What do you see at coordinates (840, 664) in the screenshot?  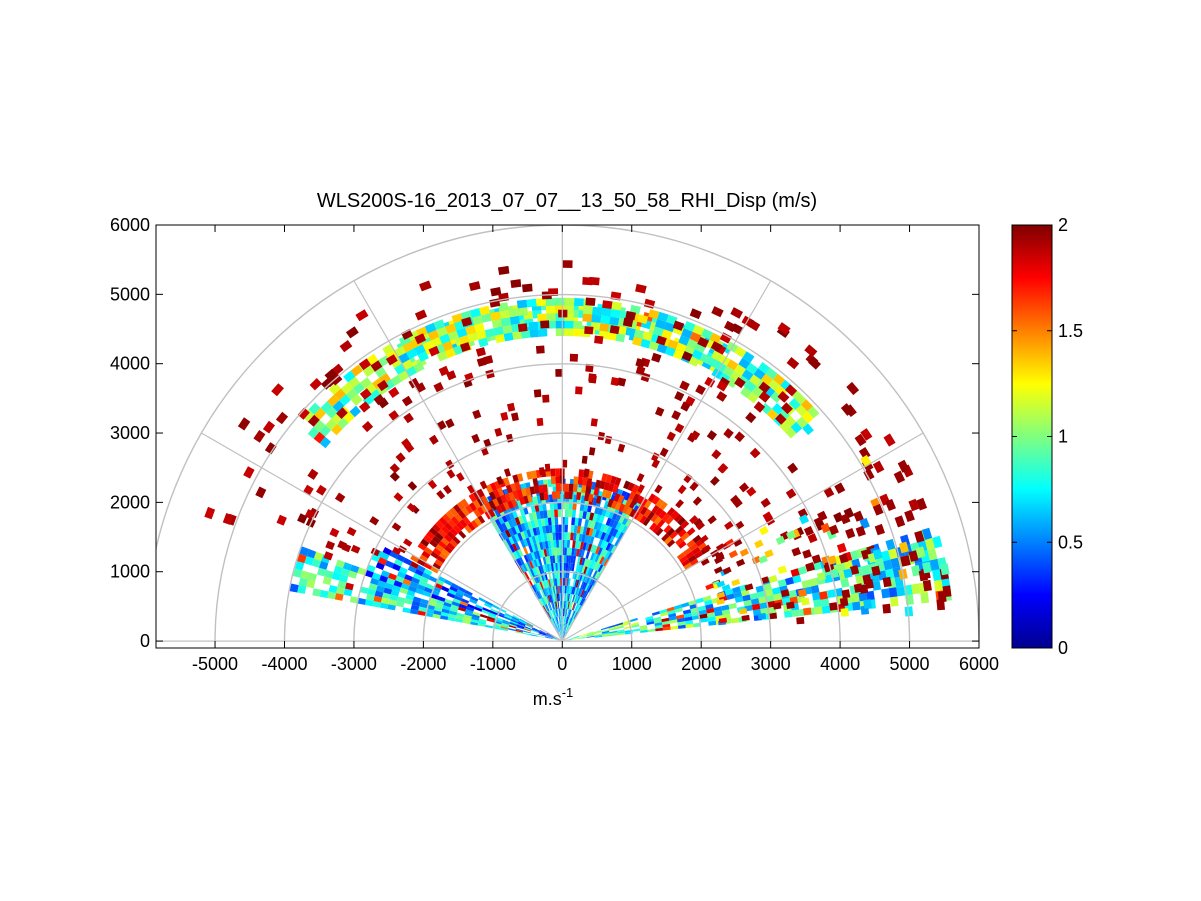 I see `x-tick-label: 4000` at bounding box center [840, 664].